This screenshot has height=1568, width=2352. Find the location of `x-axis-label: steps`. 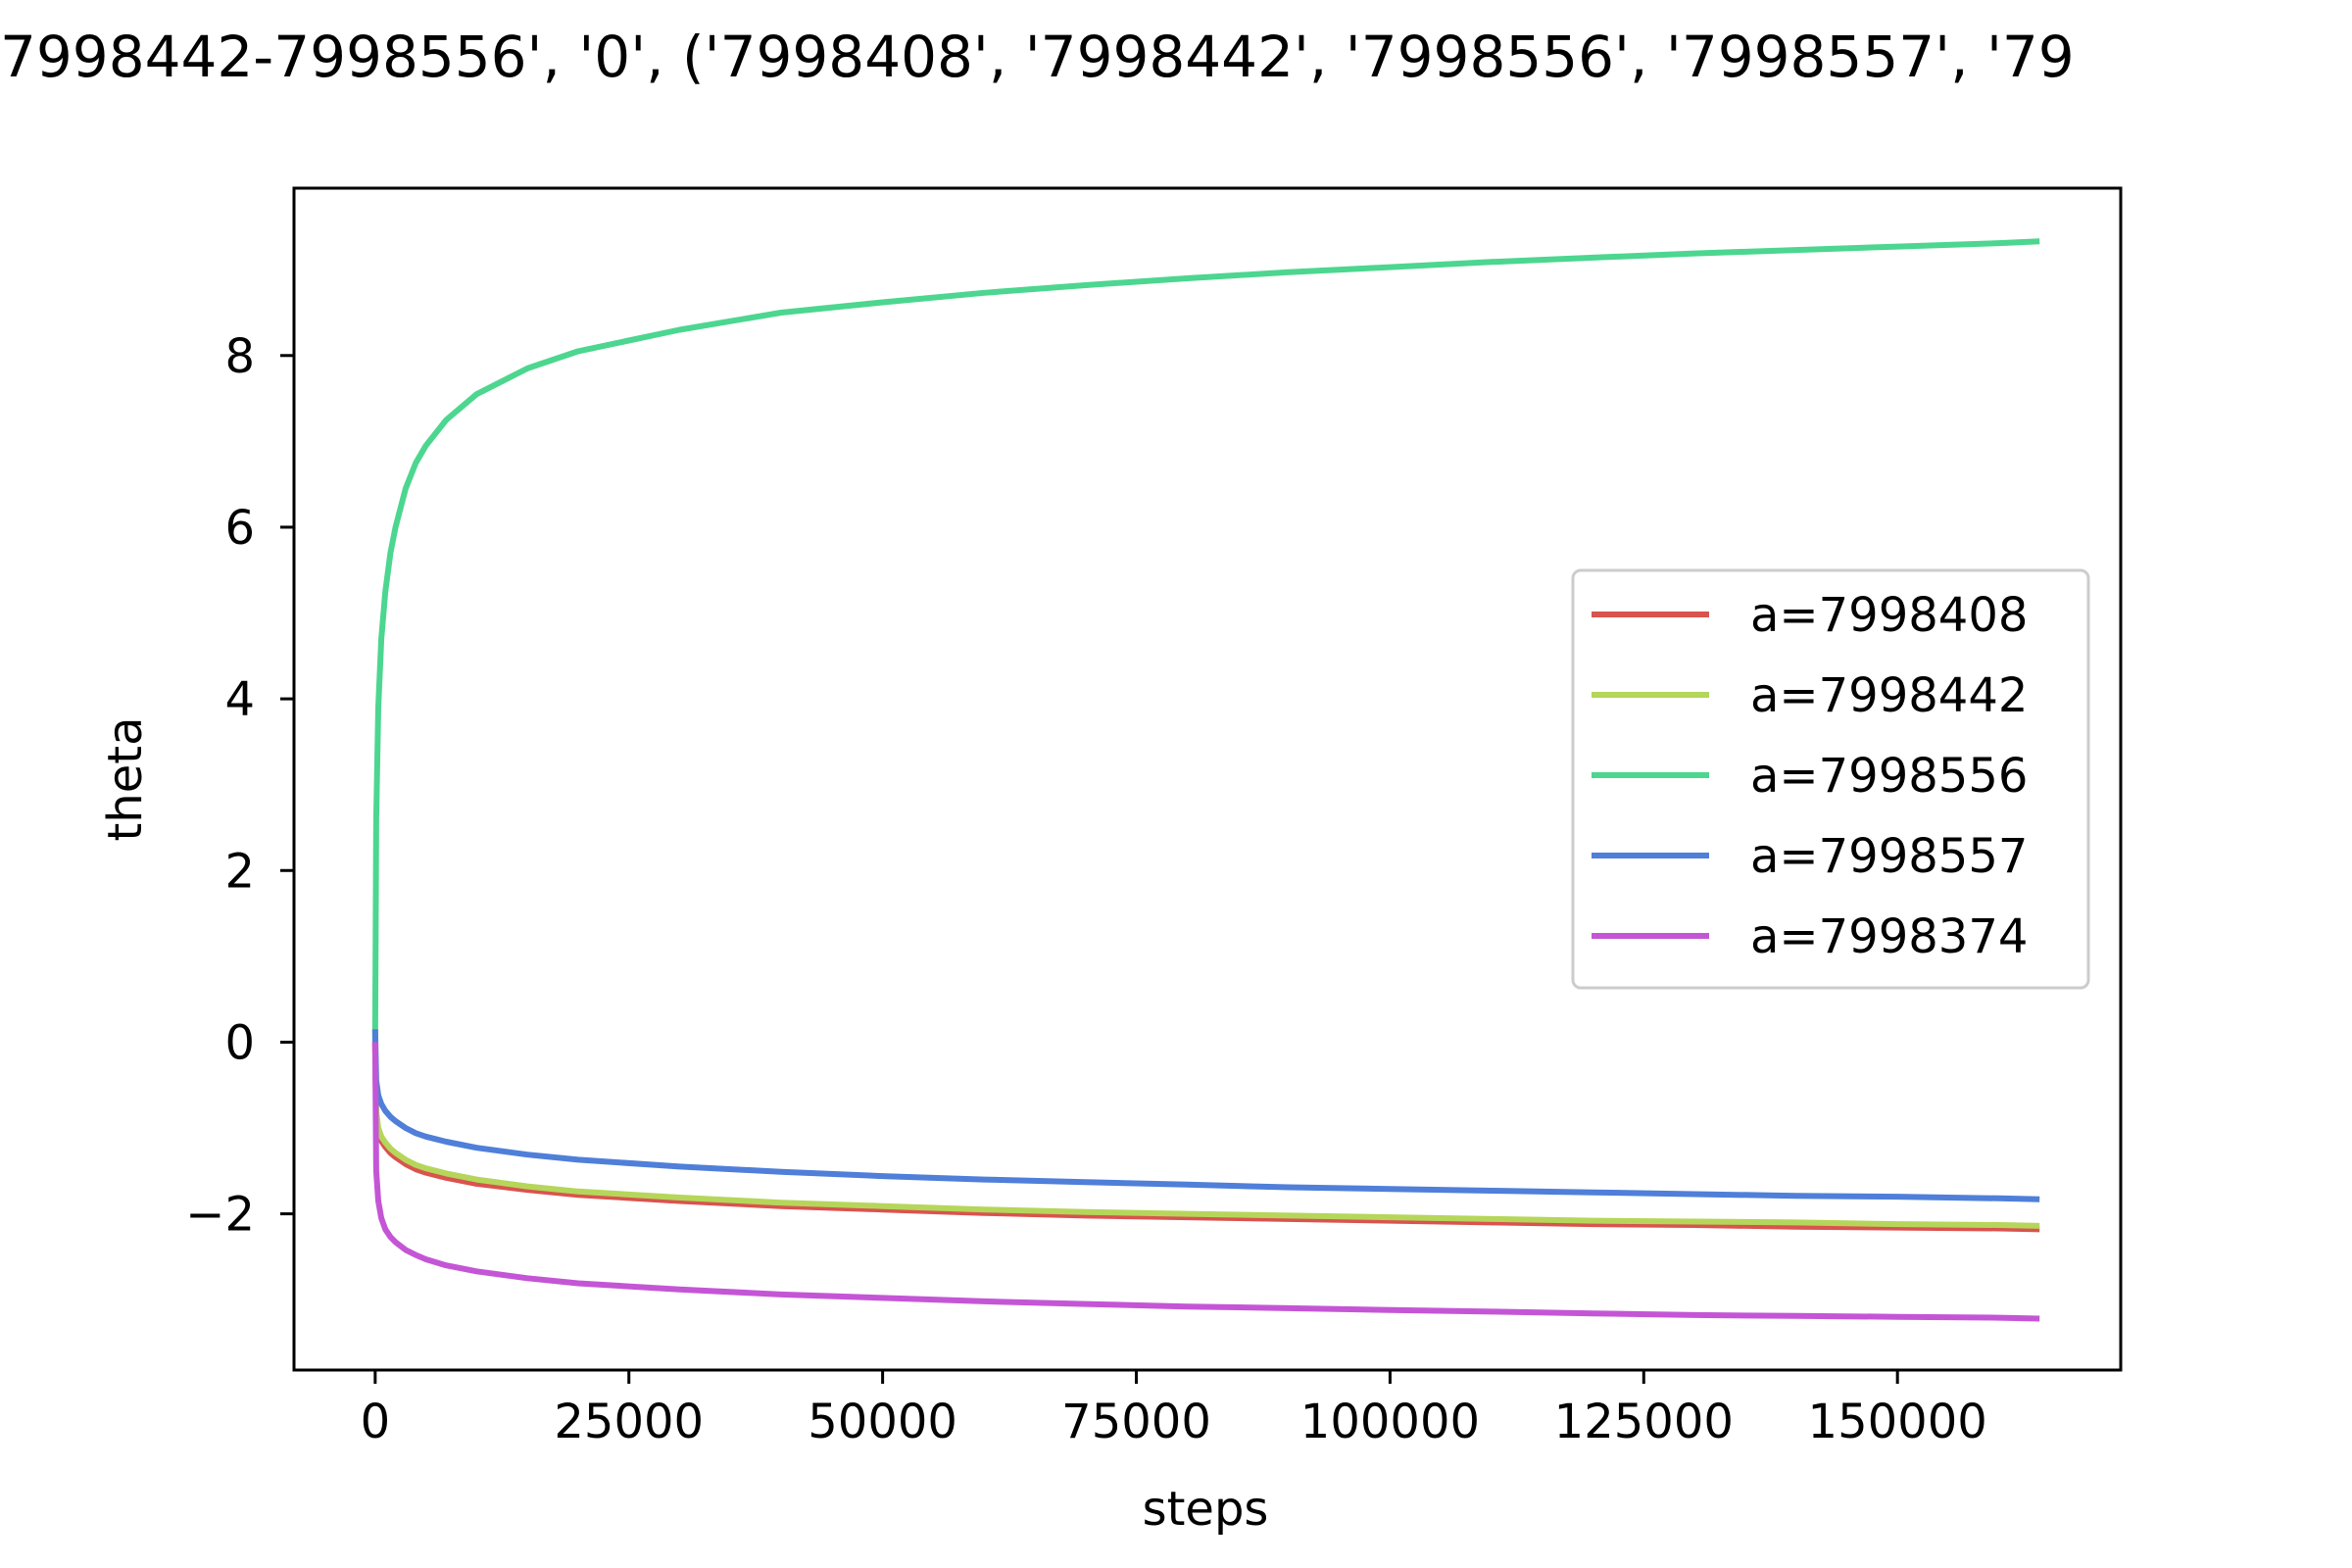

x-axis-label: steps is located at coordinates (1206, 1509).